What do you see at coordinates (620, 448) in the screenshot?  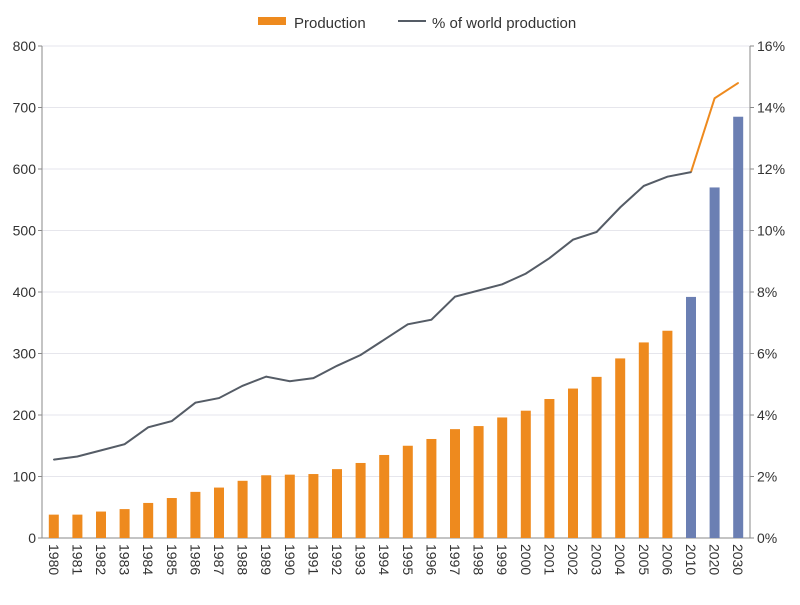 I see `bar-2004` at bounding box center [620, 448].